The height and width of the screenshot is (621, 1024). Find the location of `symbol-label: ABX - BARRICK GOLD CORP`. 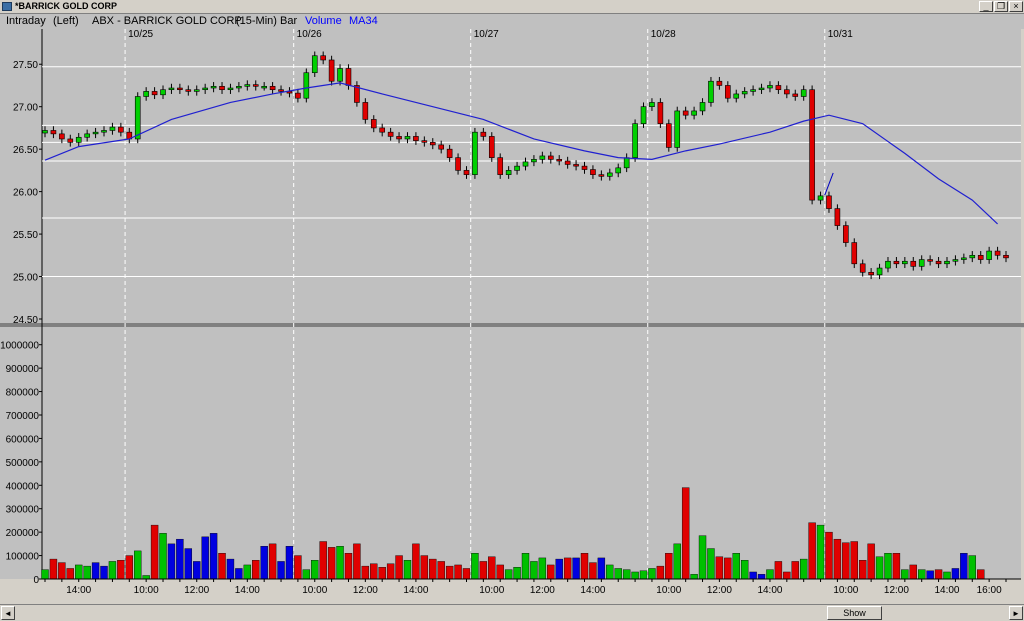

symbol-label: ABX - BARRICK GOLD CORP is located at coordinates (167, 21).